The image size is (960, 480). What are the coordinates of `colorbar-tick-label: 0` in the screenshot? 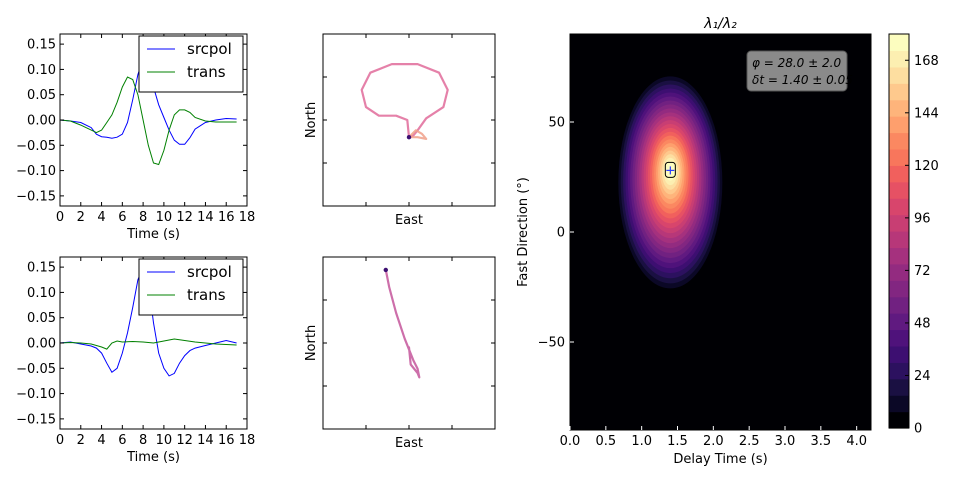 It's located at (918, 429).